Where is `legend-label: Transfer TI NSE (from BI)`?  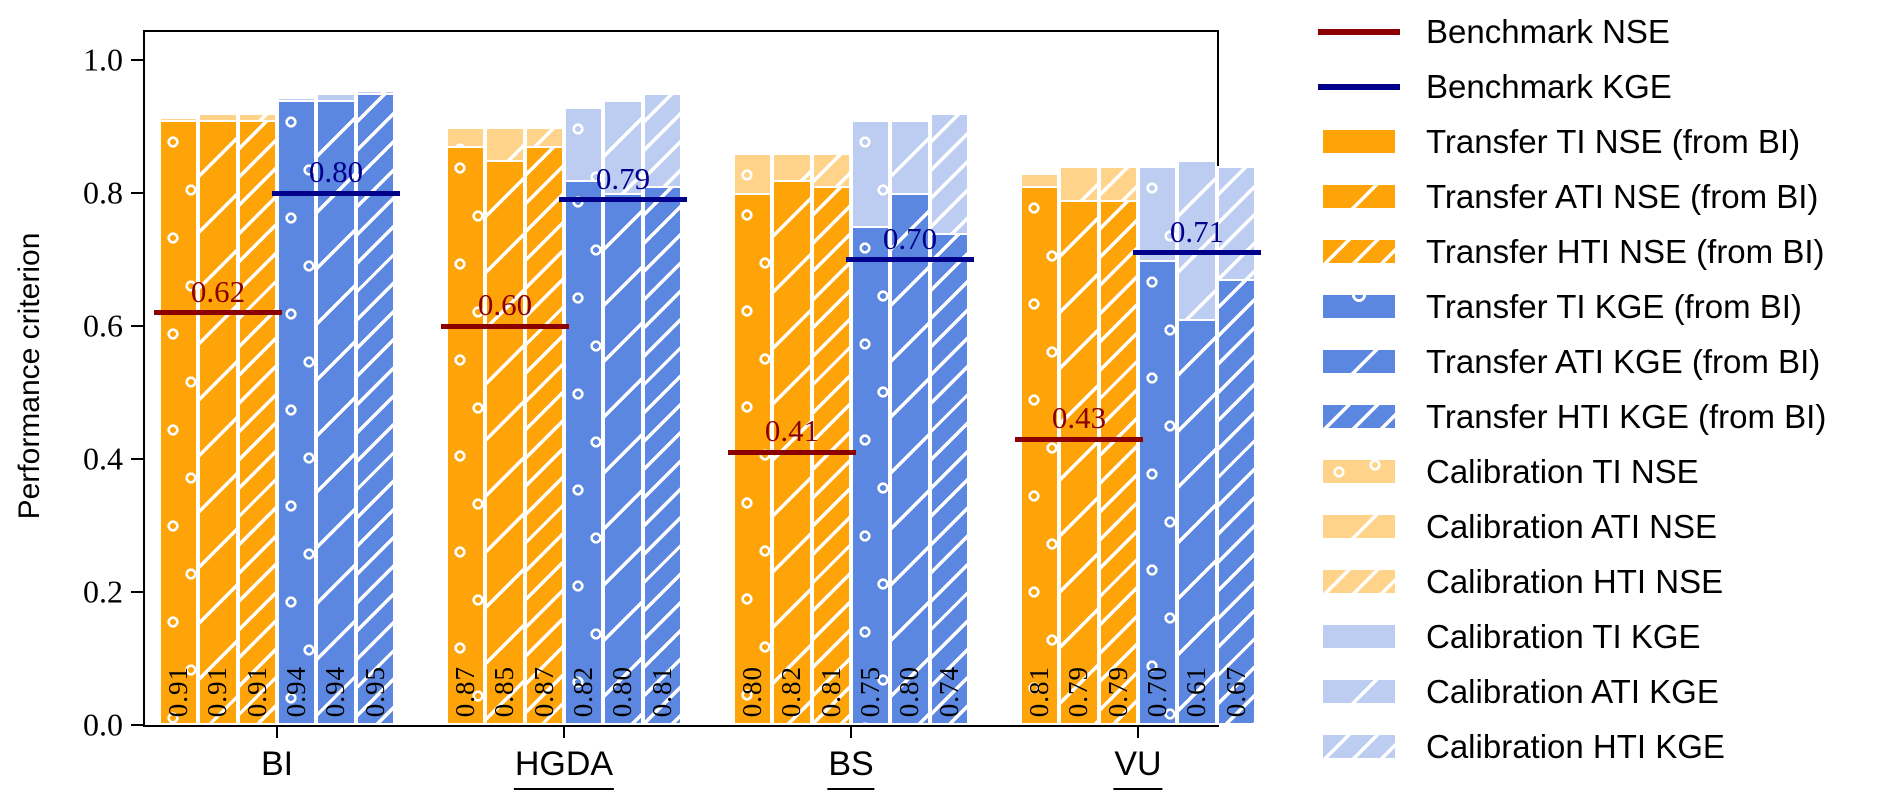 legend-label: Transfer TI NSE (from BI) is located at coordinates (1613, 141).